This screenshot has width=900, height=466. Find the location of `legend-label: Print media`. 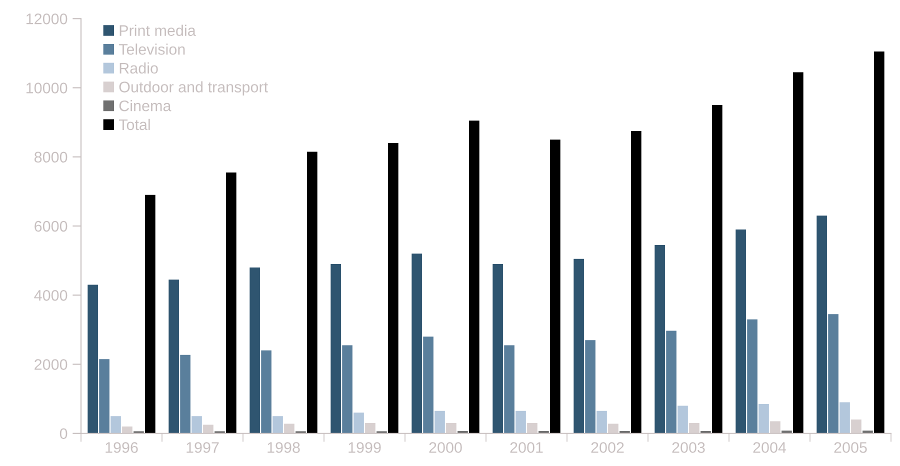

legend-label: Print media is located at coordinates (158, 30).